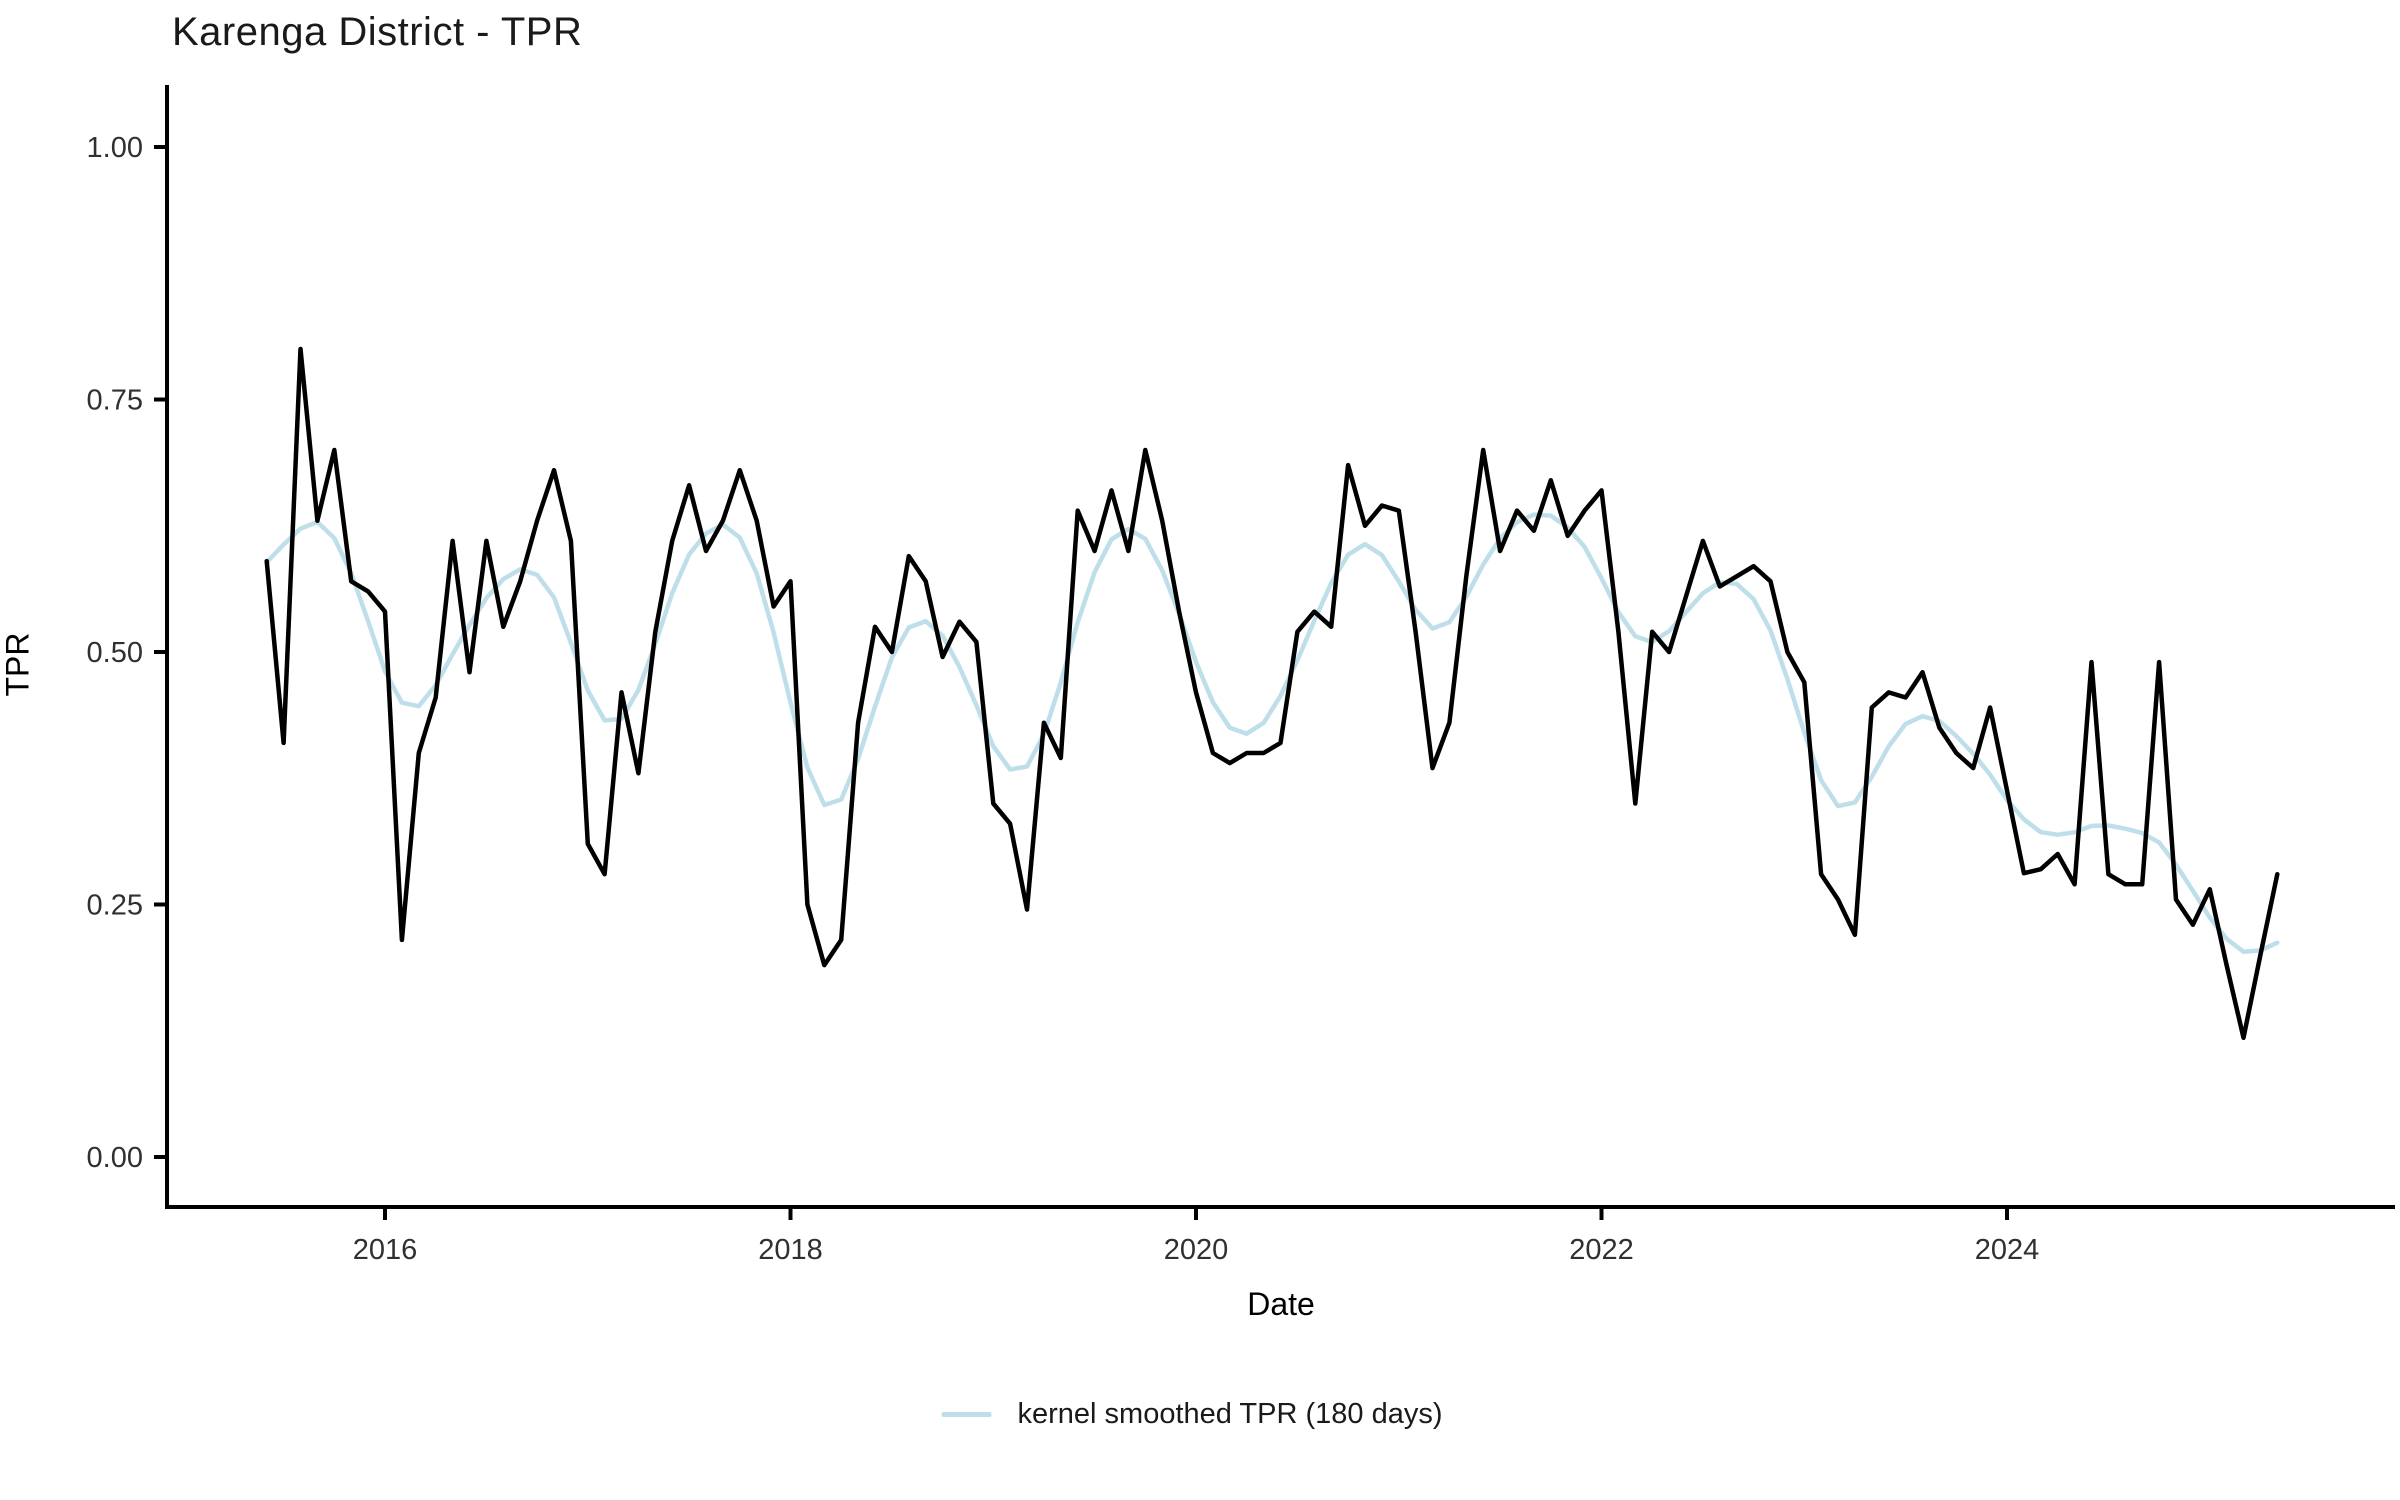 Image resolution: width=2400 pixels, height=1500 pixels. Describe the element at coordinates (385, 1250) in the screenshot. I see `x-tick-label: 2016` at that location.